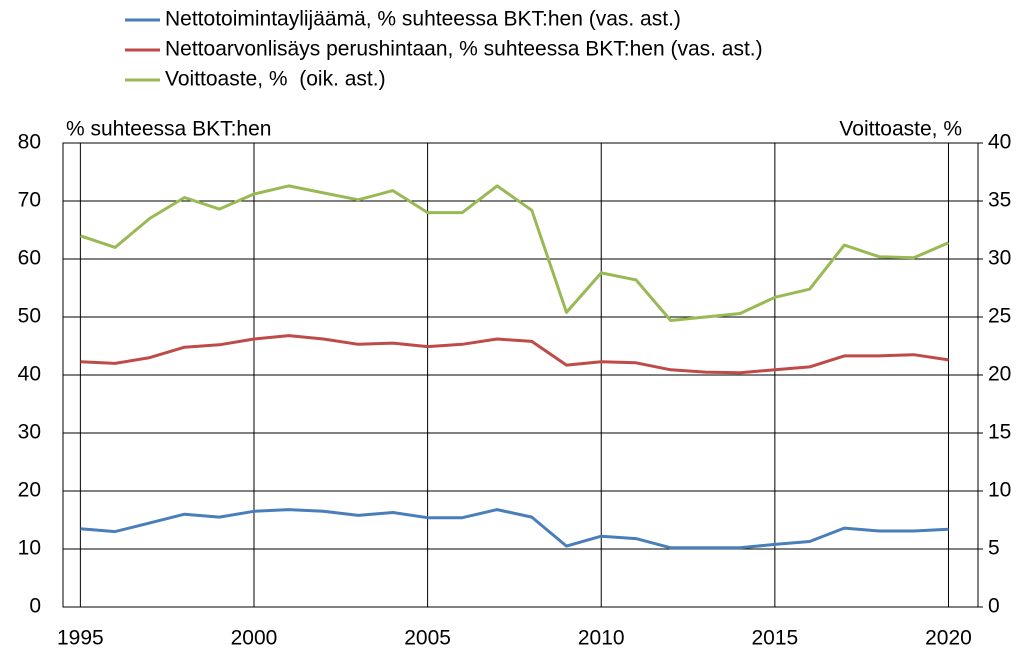 The height and width of the screenshot is (649, 1024). Describe the element at coordinates (999, 200) in the screenshot. I see `y2-tick-label: 35` at that location.